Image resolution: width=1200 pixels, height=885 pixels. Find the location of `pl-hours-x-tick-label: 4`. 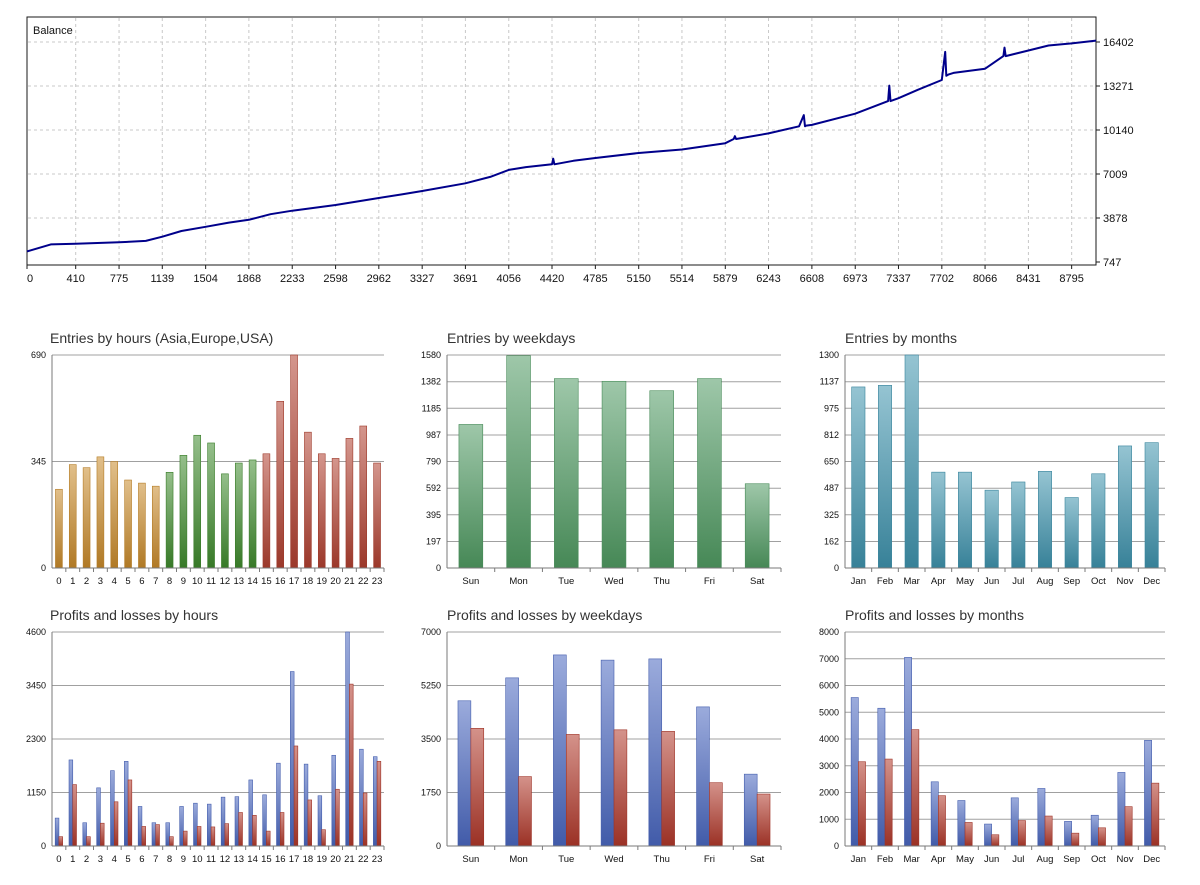

pl-hours-x-tick-label: 4 is located at coordinates (114, 859).